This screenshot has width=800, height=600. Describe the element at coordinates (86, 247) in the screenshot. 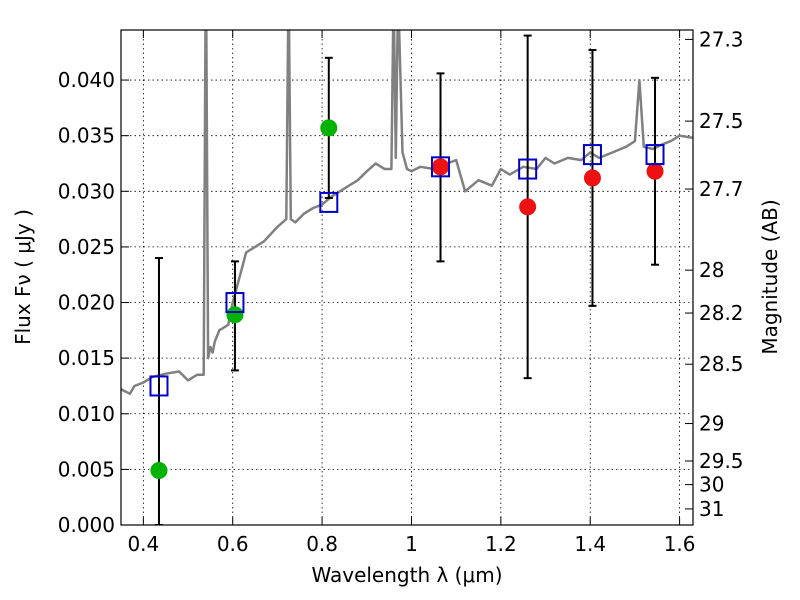

I see `y-tick-label: 0.025` at that location.